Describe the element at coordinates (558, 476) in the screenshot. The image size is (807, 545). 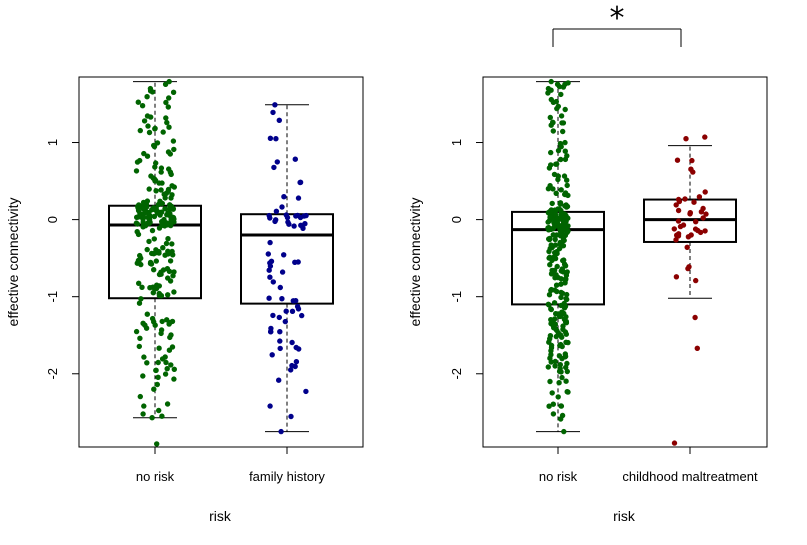
I see `x-tick-label: no risk` at that location.